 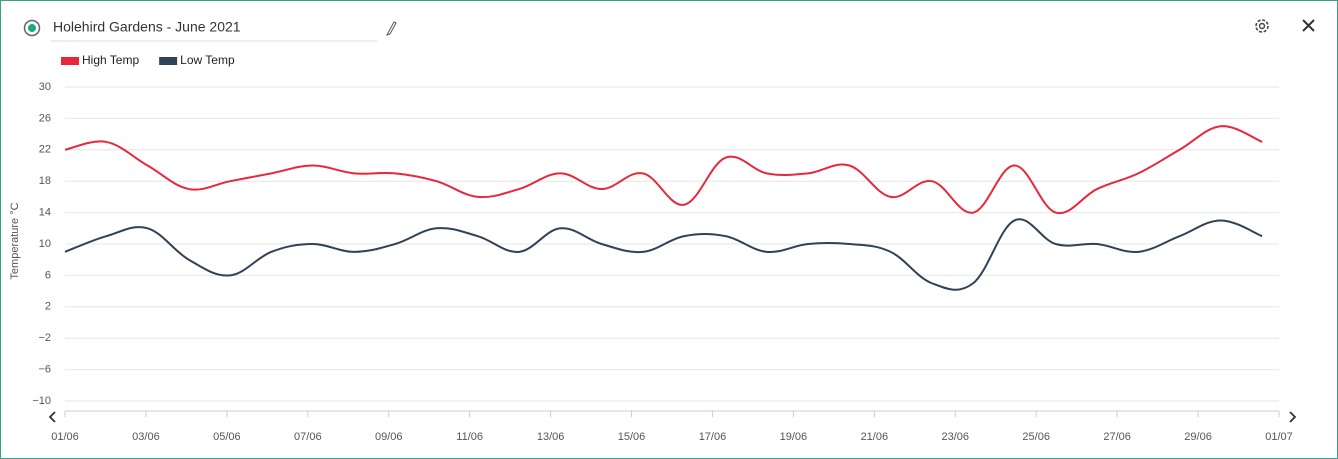 What do you see at coordinates (44, 338) in the screenshot?
I see `y-tick-label: −2` at bounding box center [44, 338].